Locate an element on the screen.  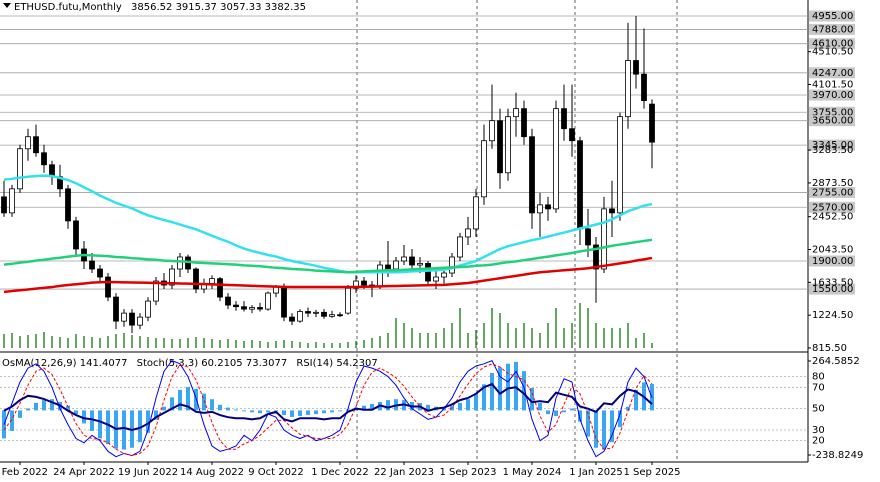
y-tick-label: 30 is located at coordinates (818, 430).